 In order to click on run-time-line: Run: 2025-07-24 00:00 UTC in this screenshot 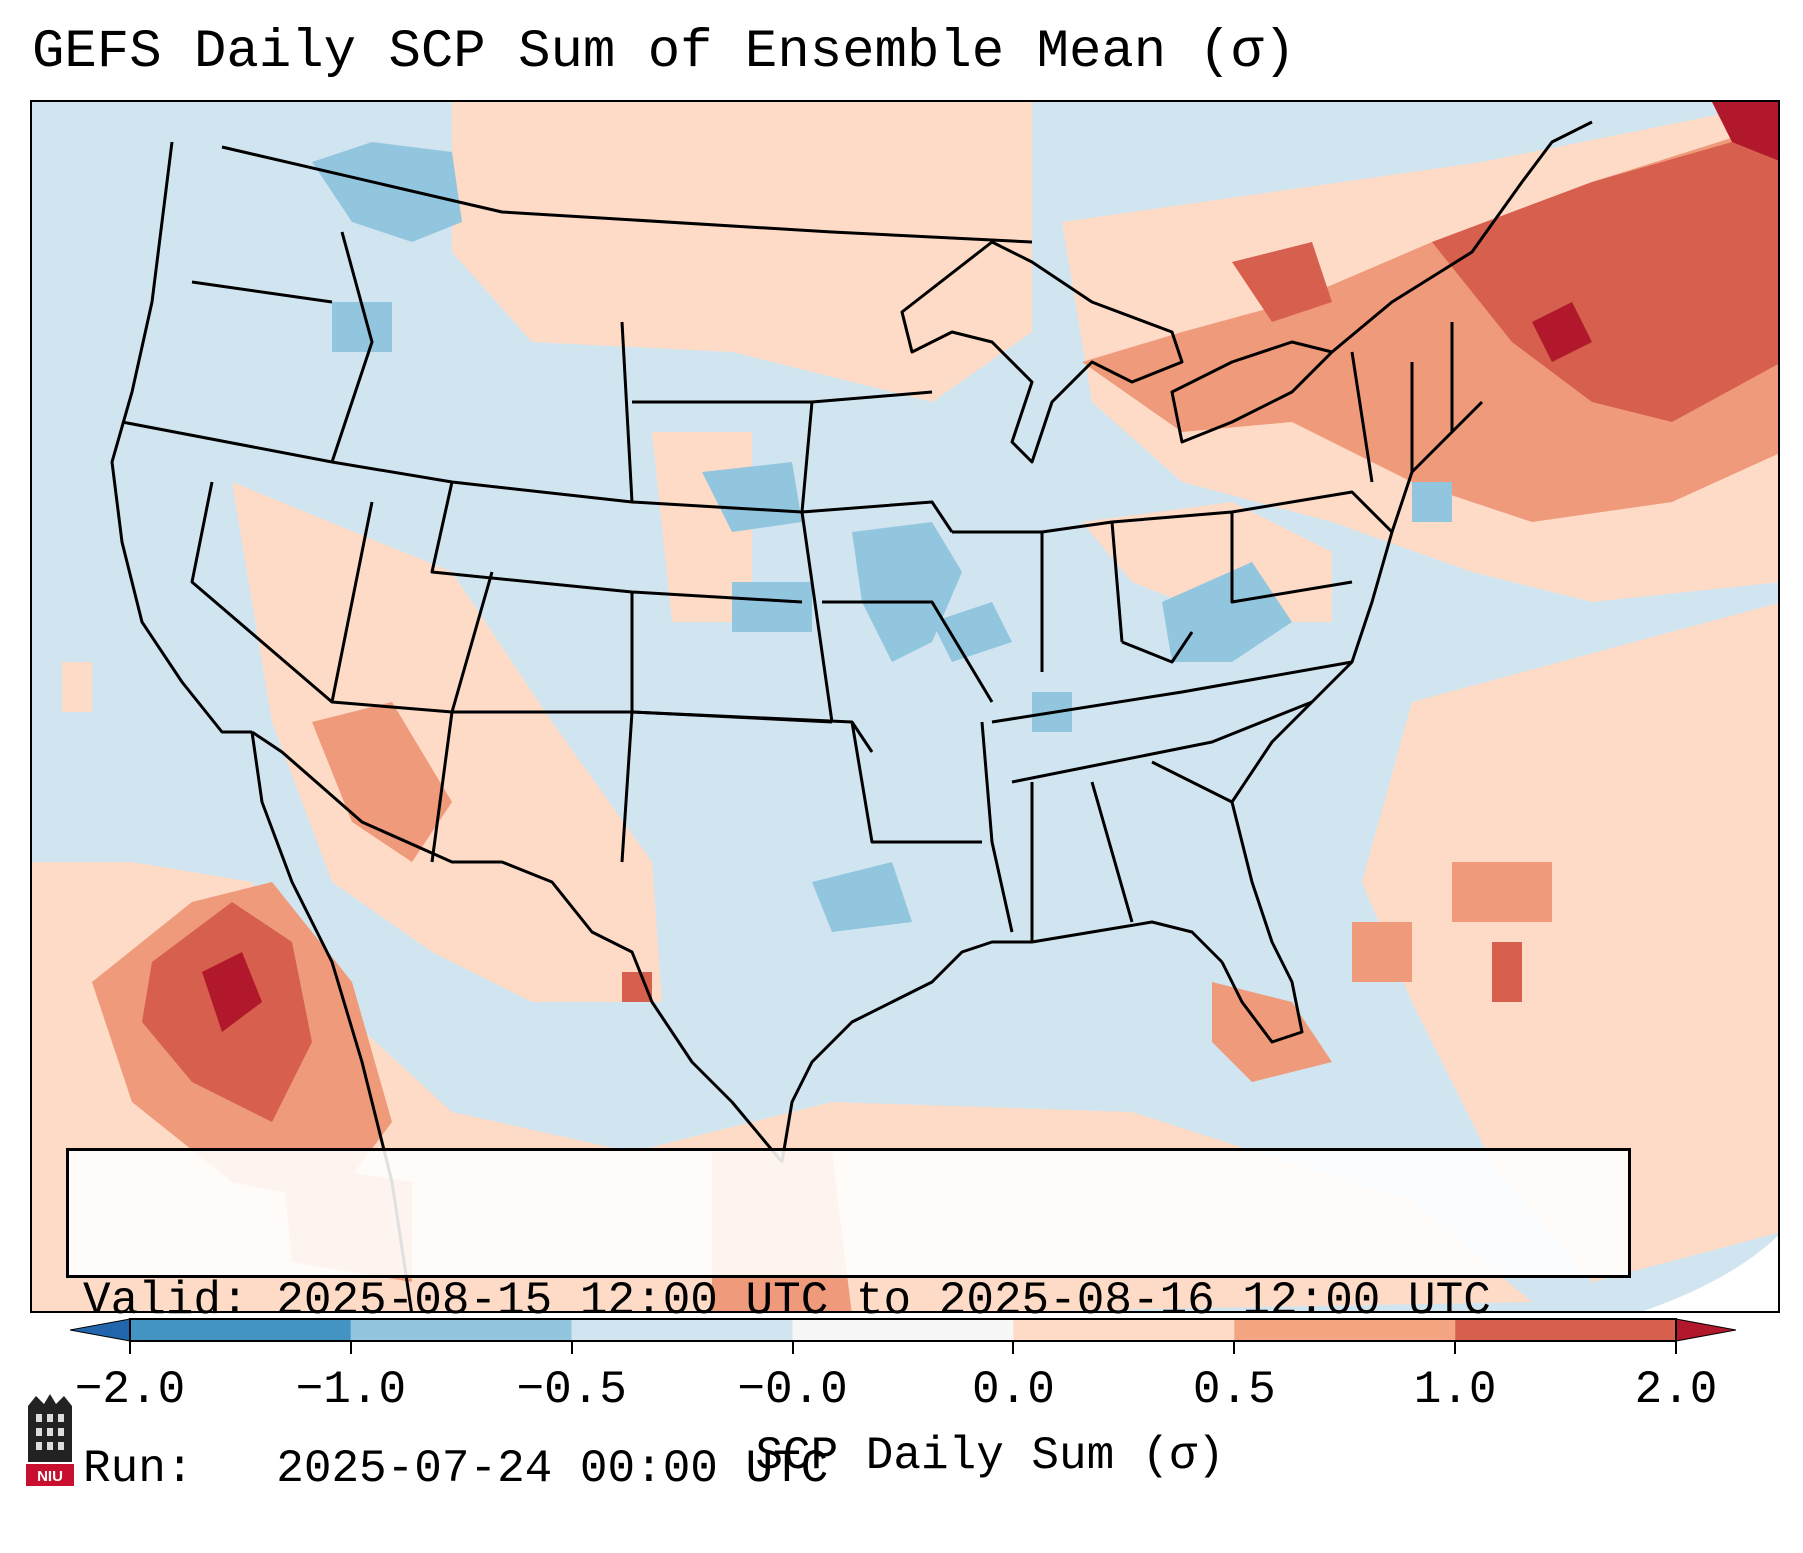, I will do `click(456, 1469)`.